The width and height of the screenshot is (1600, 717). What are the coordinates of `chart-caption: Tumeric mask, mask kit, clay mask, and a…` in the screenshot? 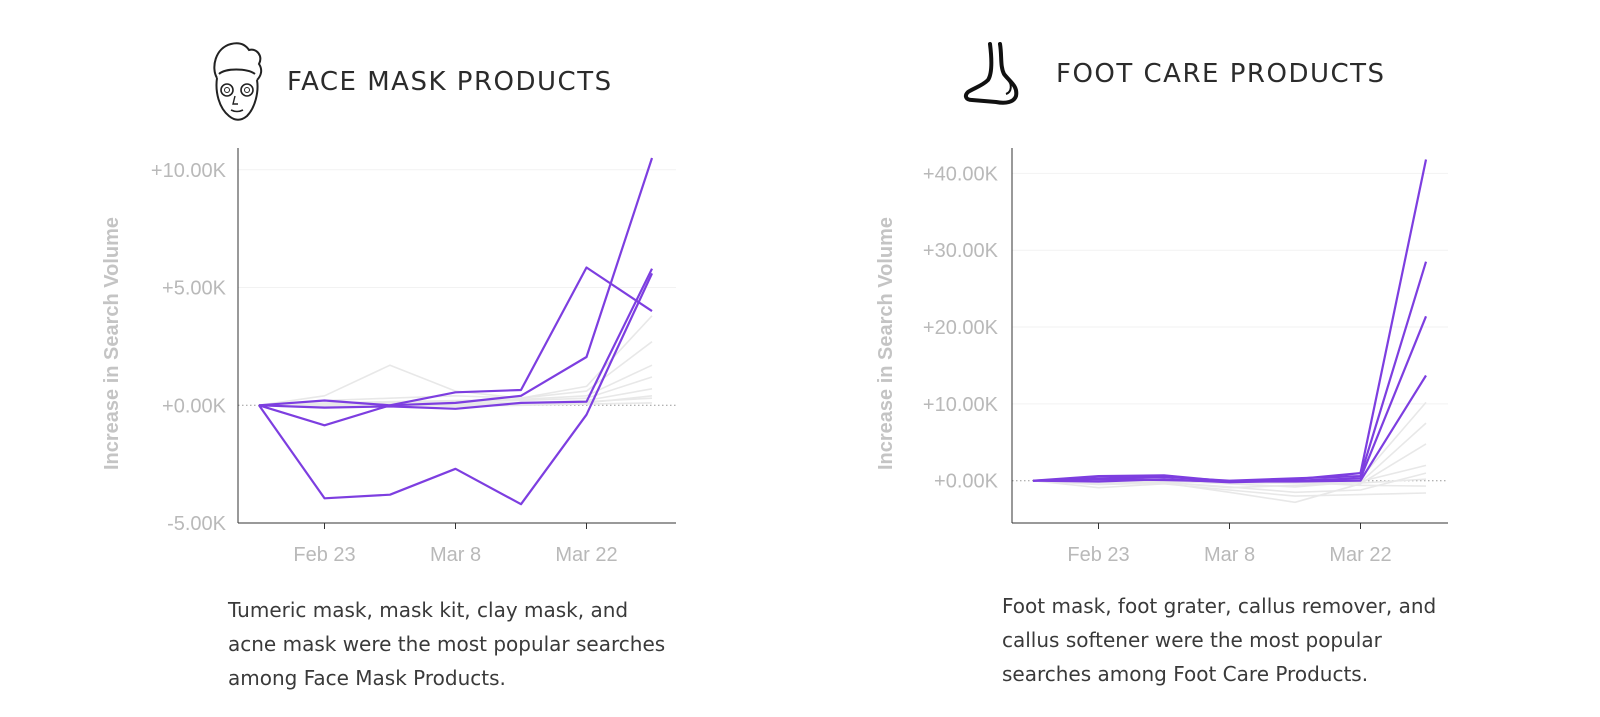 It's located at (447, 644).